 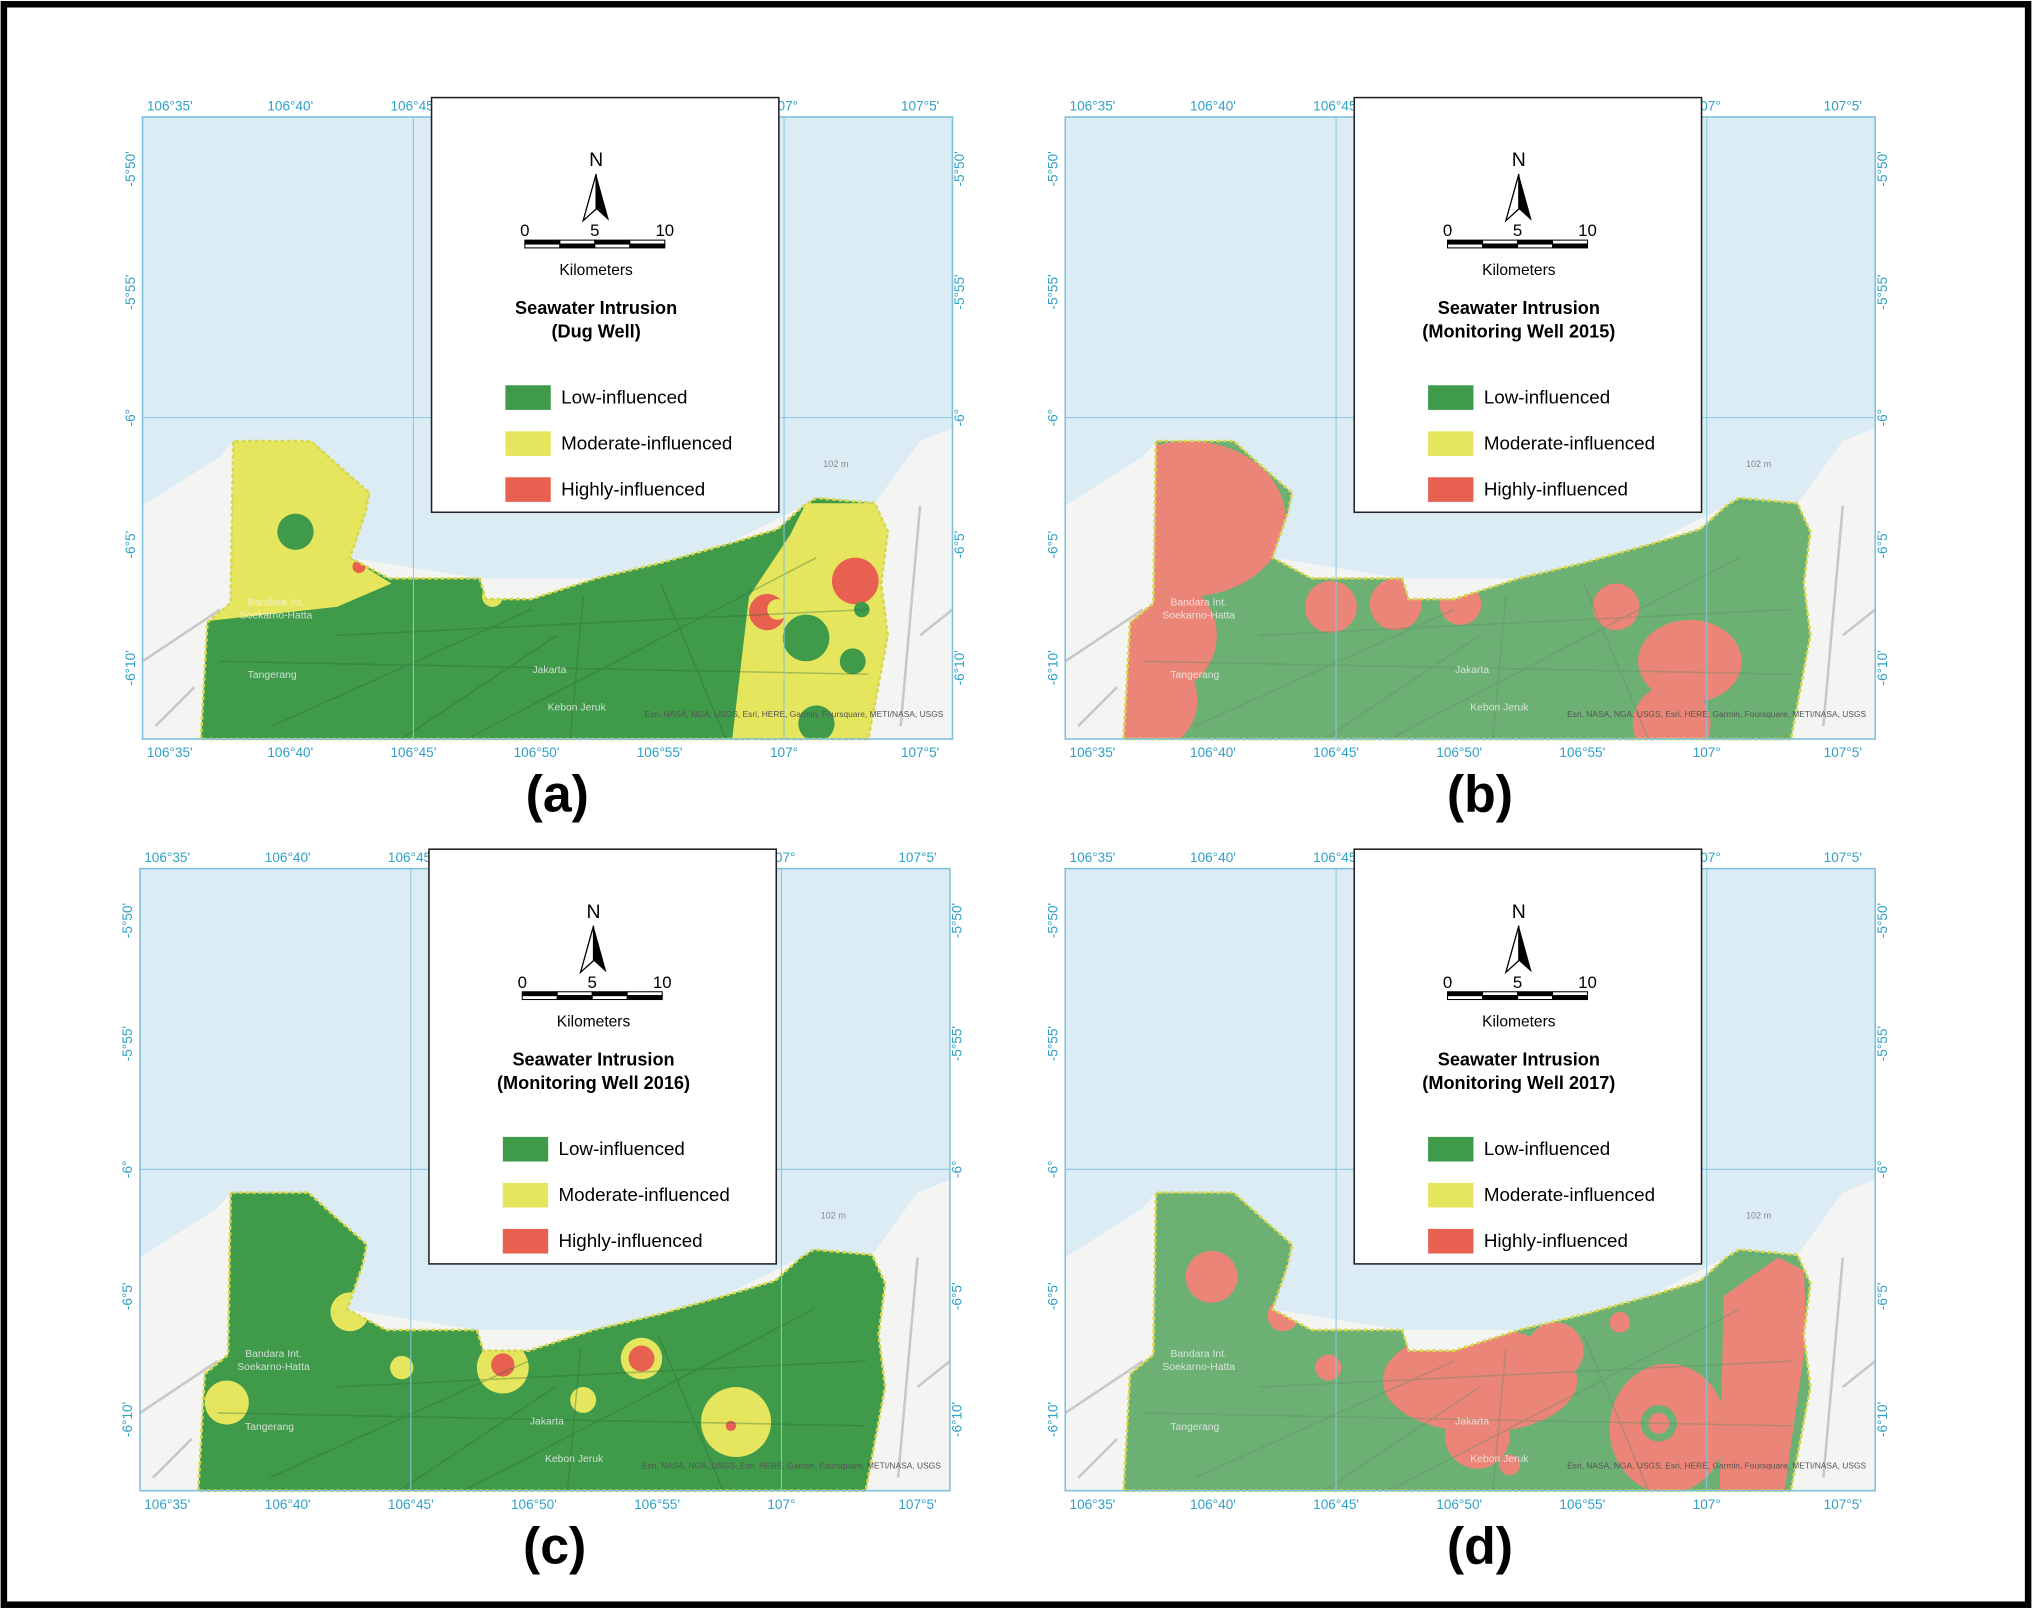 I want to click on lon-tick-label: 107°, so click(x=1707, y=1504).